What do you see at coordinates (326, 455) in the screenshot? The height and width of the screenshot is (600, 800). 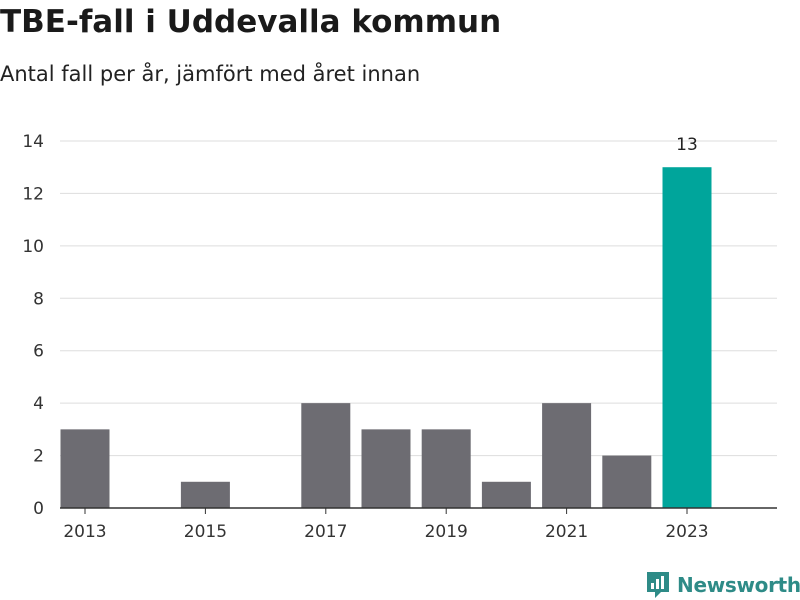 I see `bar-2017` at bounding box center [326, 455].